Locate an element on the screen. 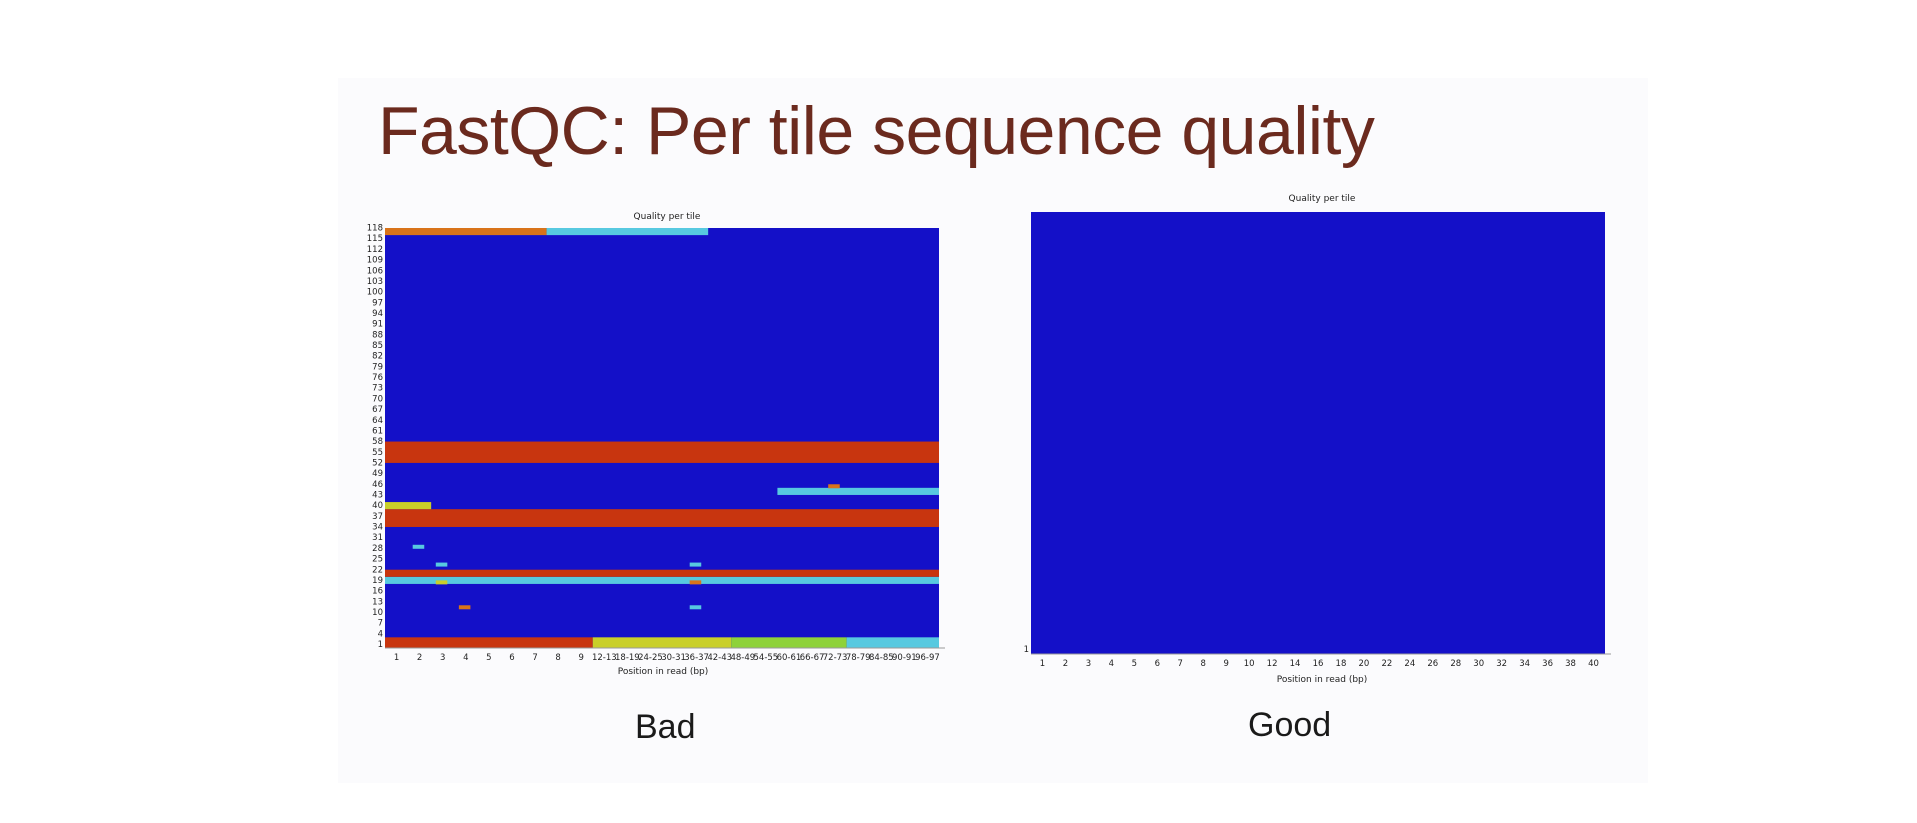 The width and height of the screenshot is (1917, 823). y-tick-label: 58 is located at coordinates (377, 442).